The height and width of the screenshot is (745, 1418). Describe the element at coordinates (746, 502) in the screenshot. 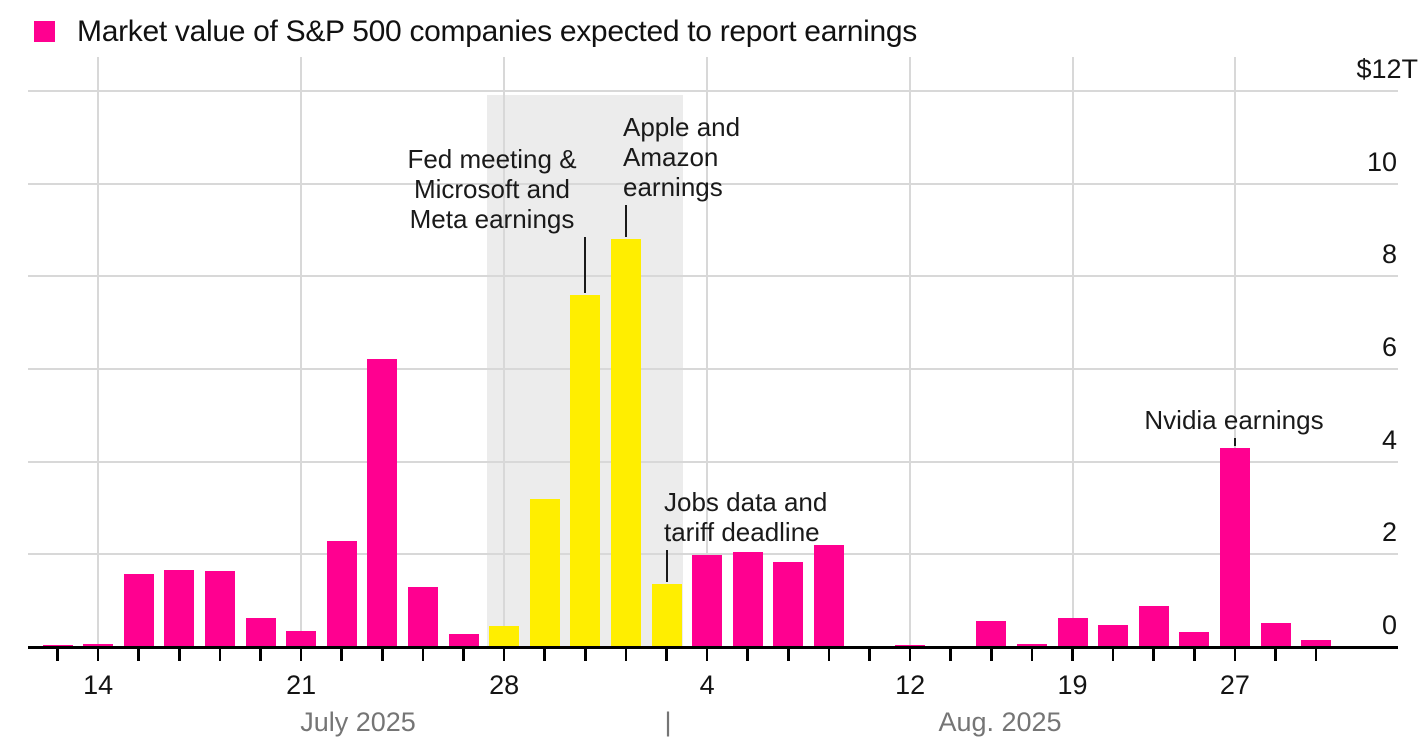

I see `annotation-line: Jobs data and` at that location.